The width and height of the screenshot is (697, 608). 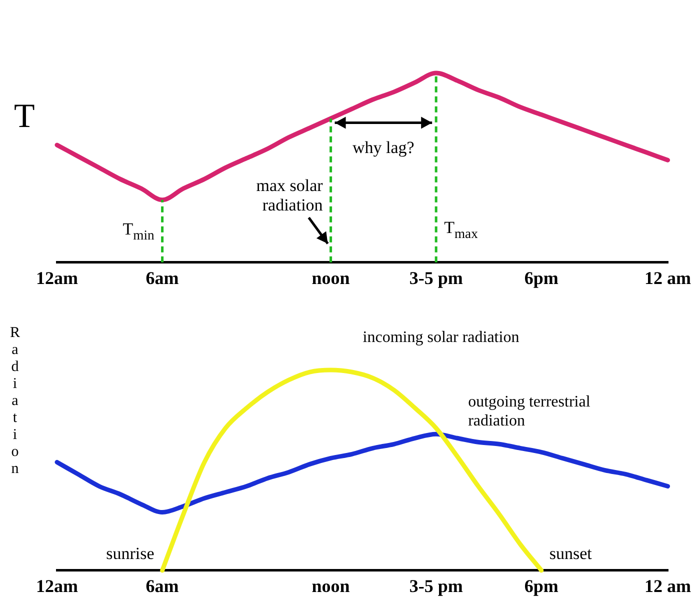 What do you see at coordinates (570, 554) in the screenshot?
I see `annotation: sunset` at bounding box center [570, 554].